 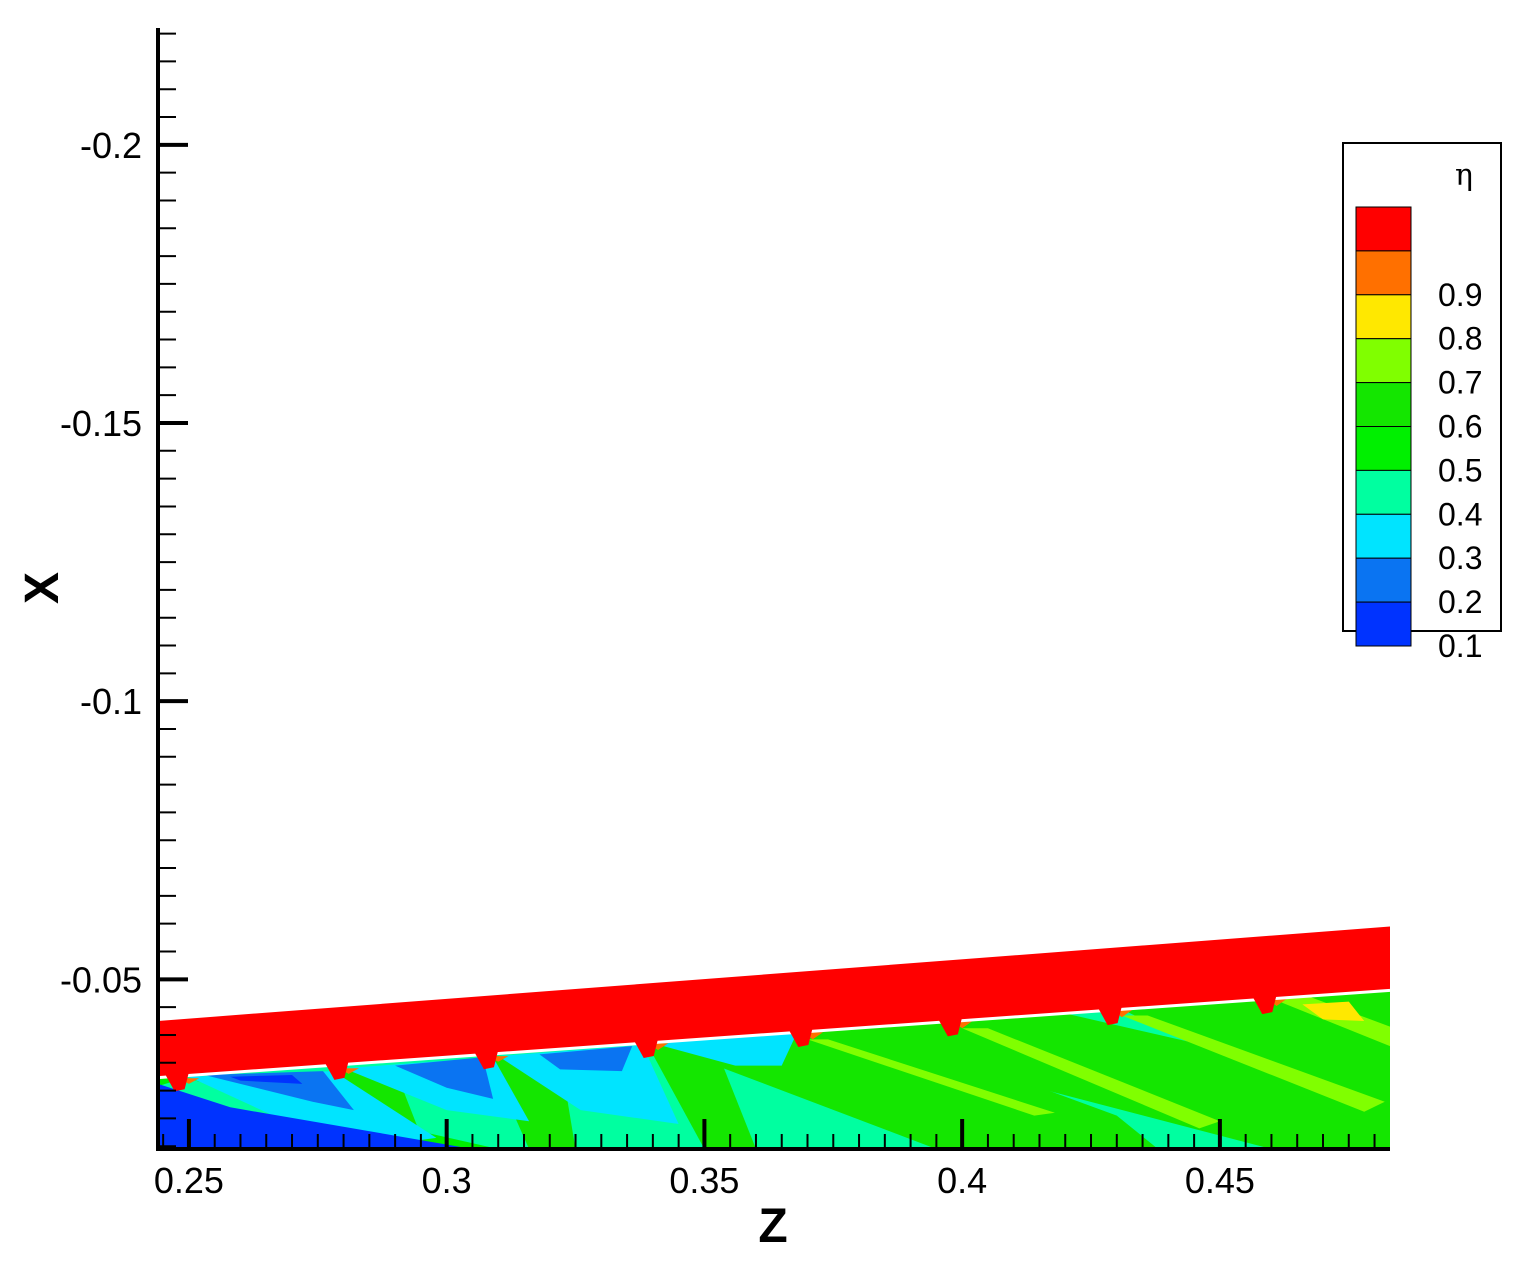 What do you see at coordinates (765, 1160) in the screenshot?
I see `x-ticks: 0.25 0.3 0.35 0.4 0.45` at bounding box center [765, 1160].